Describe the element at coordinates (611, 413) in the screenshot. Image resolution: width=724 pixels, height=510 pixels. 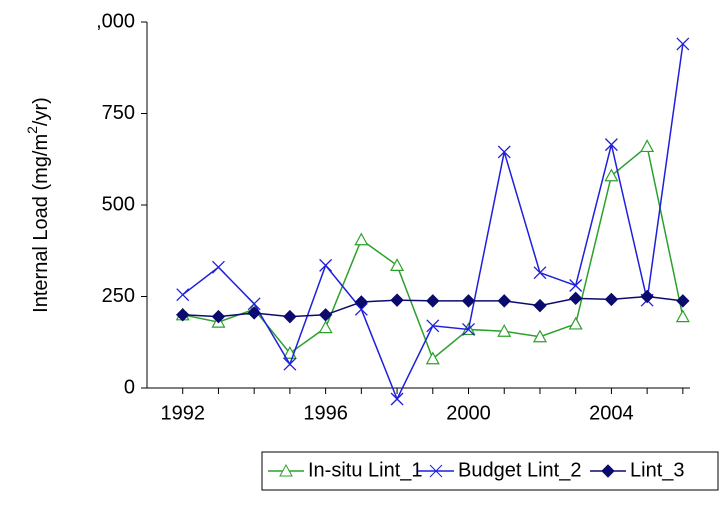
I see `x-tick-label: 2004` at that location.